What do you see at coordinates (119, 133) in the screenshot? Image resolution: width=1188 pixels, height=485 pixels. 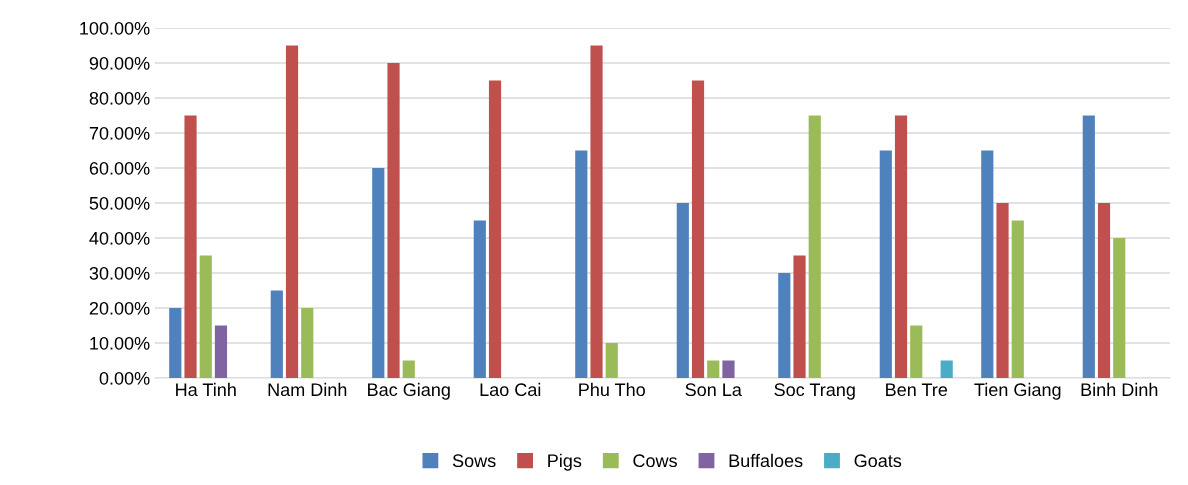 I see `y-tick-label: 70.00%` at bounding box center [119, 133].